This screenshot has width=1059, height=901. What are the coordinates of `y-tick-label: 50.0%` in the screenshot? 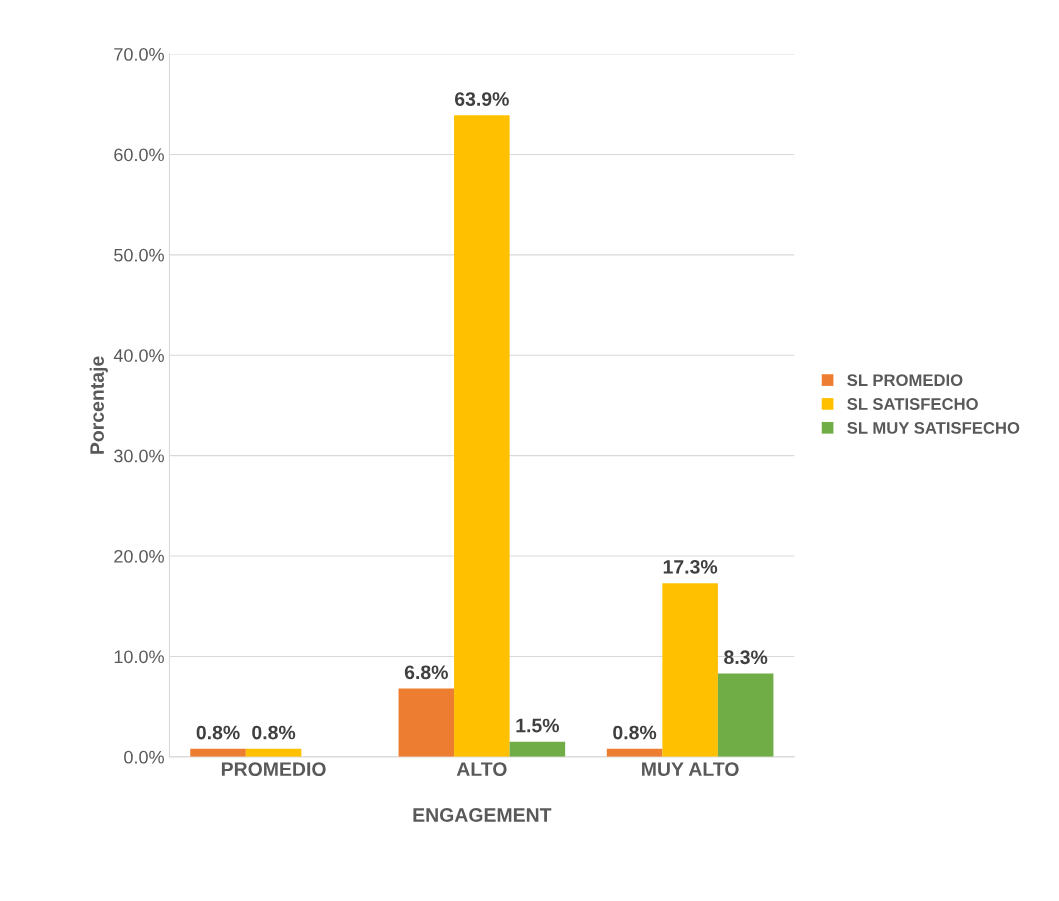 It's located at (139, 255).